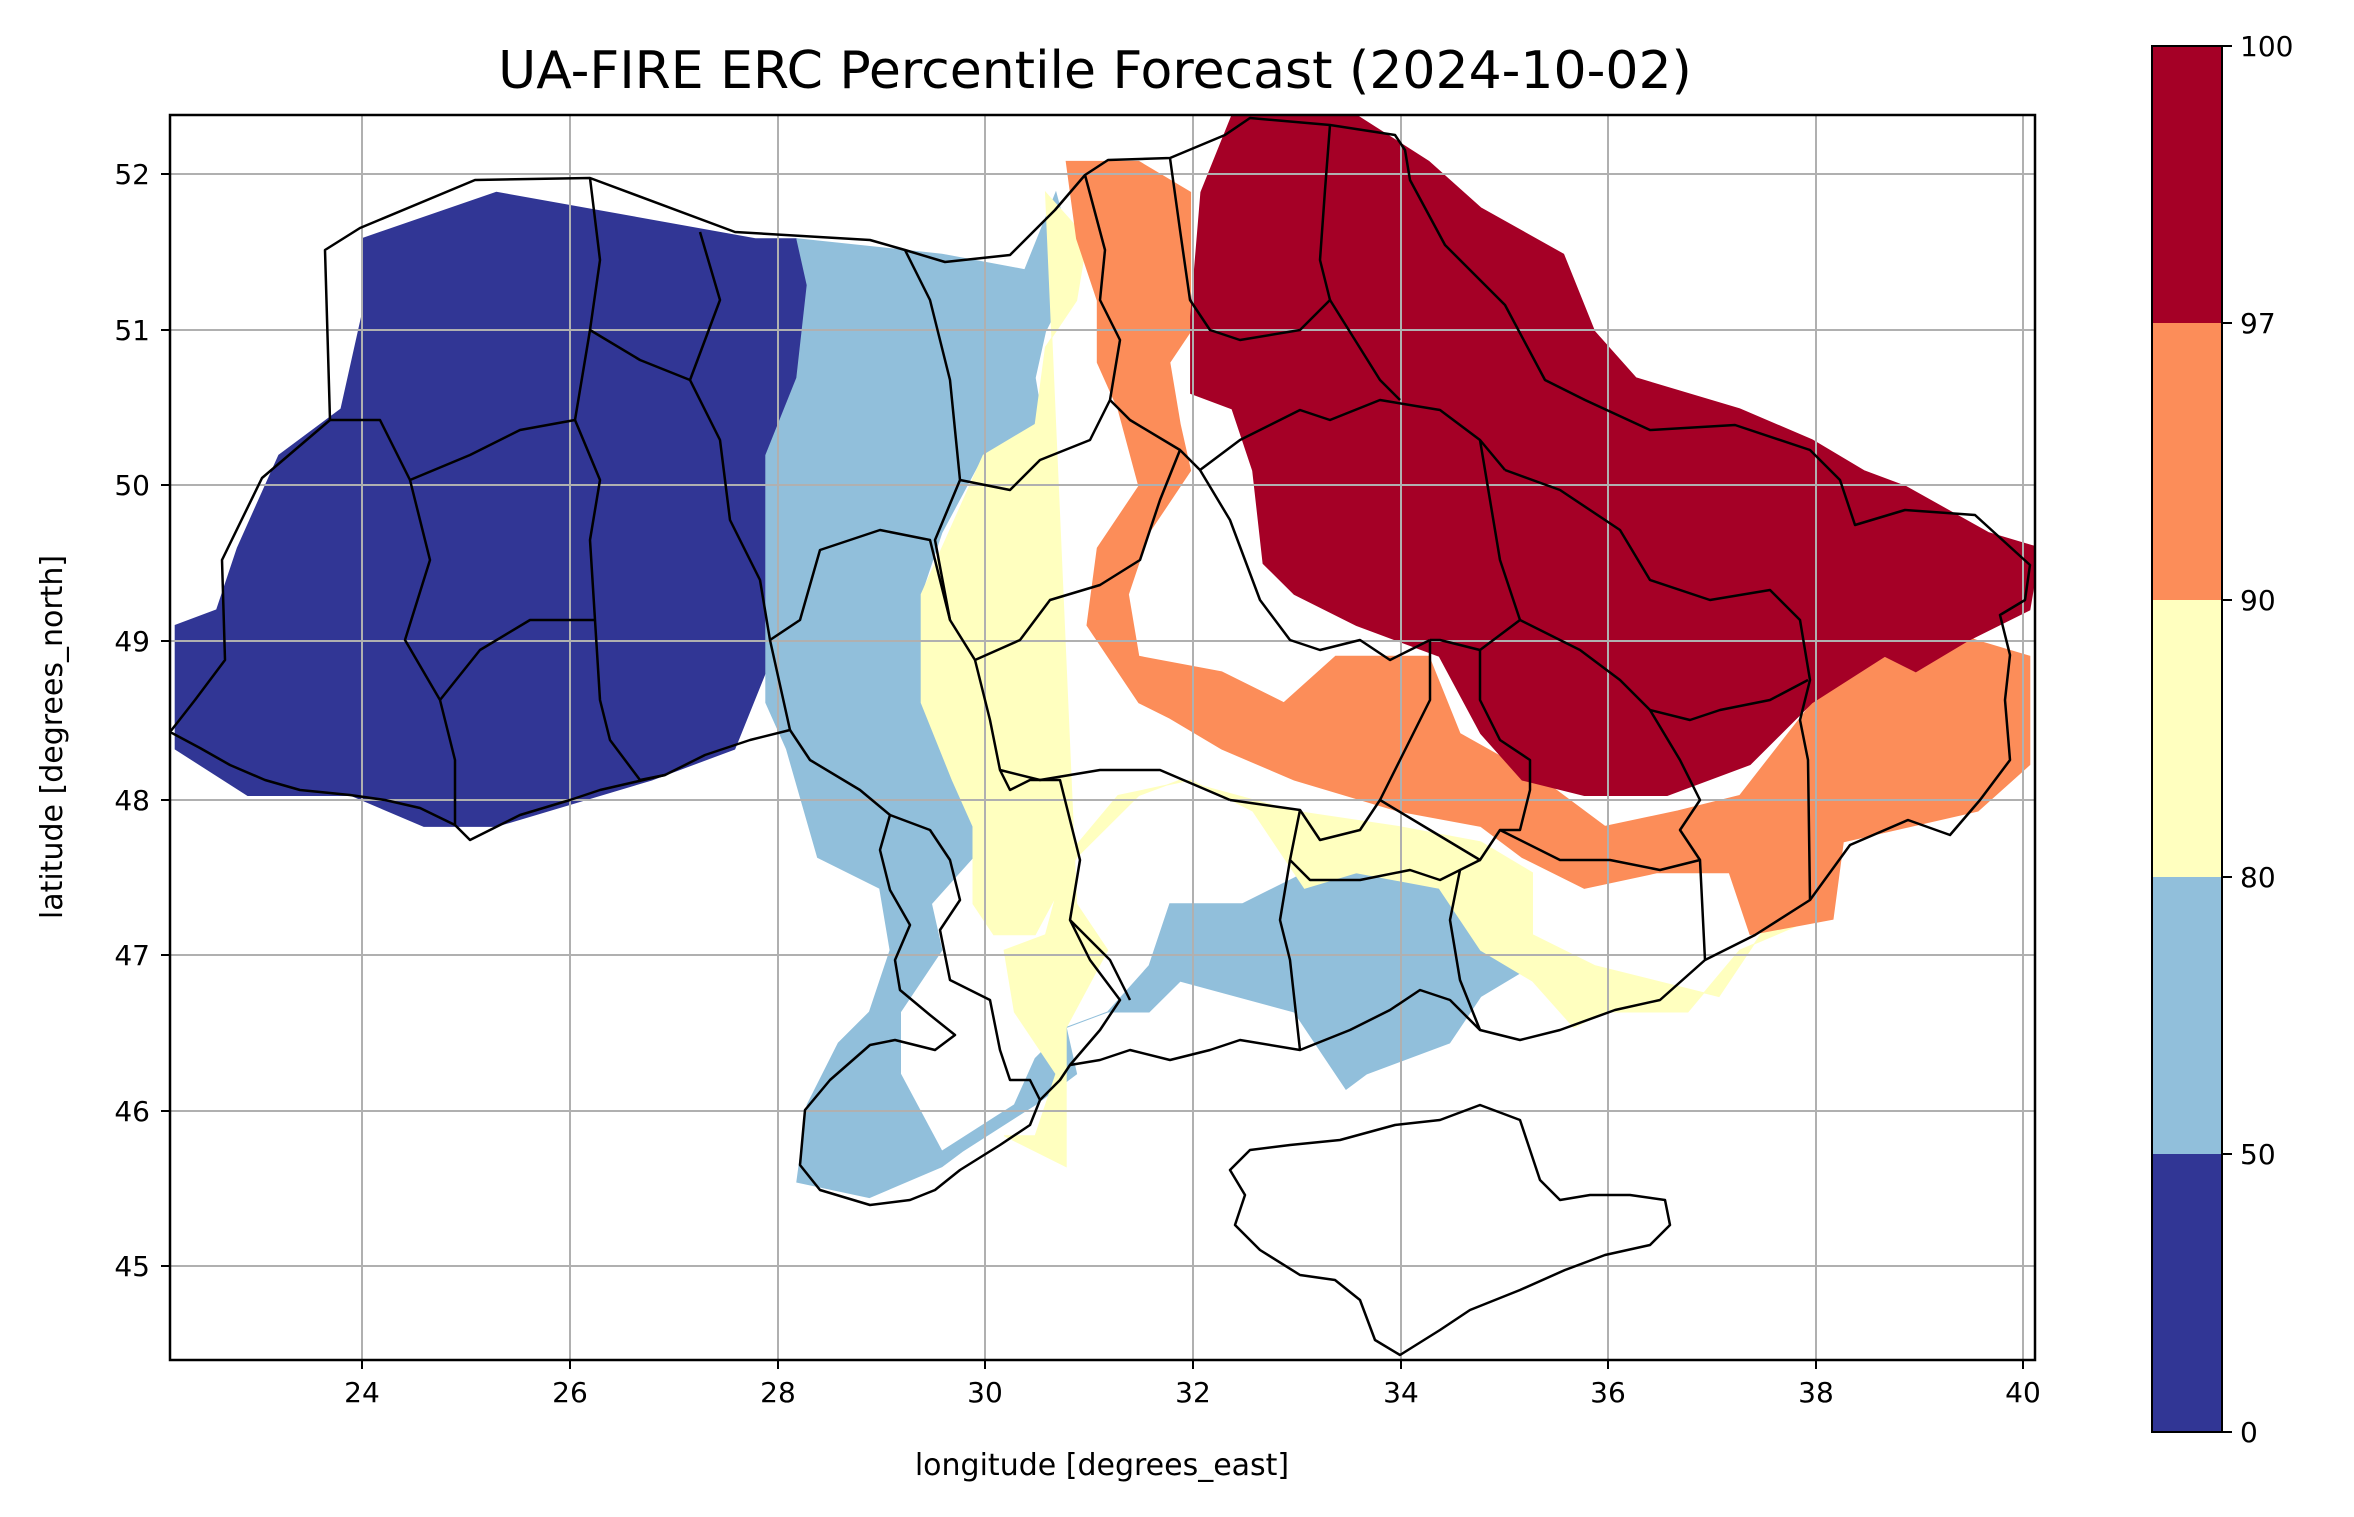 This screenshot has height=1517, width=2354. I want to click on colorbar-tick: 100, so click(2257, 46).